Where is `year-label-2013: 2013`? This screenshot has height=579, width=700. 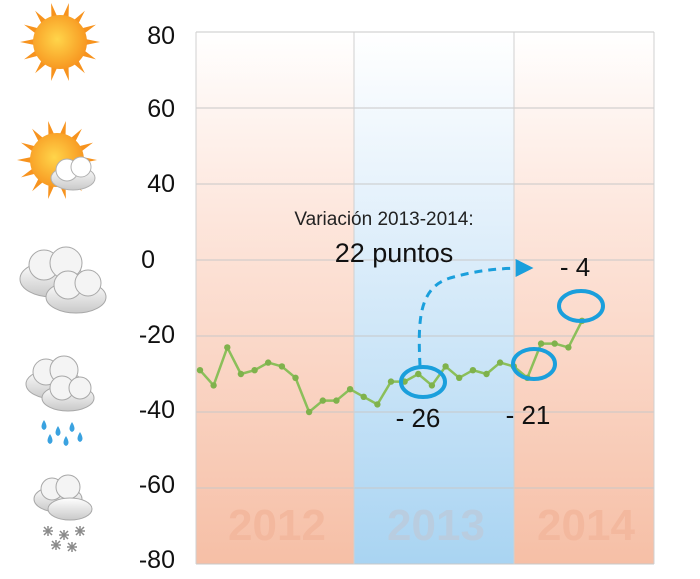 year-label-2013: 2013 is located at coordinates (436, 525).